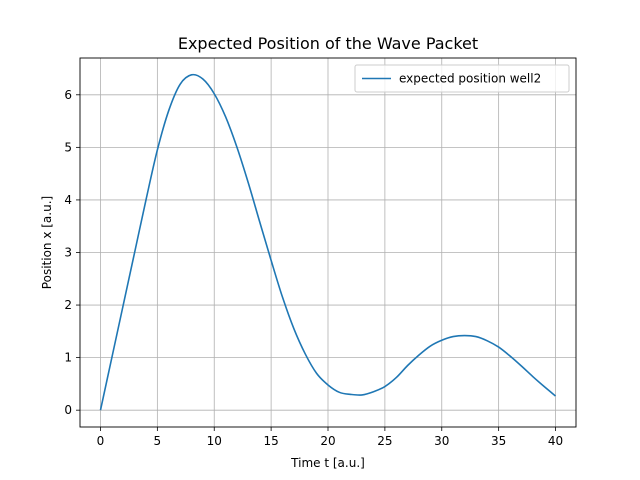 This screenshot has width=640, height=480. What do you see at coordinates (68, 358) in the screenshot?
I see `y-tick-label: 1` at bounding box center [68, 358].